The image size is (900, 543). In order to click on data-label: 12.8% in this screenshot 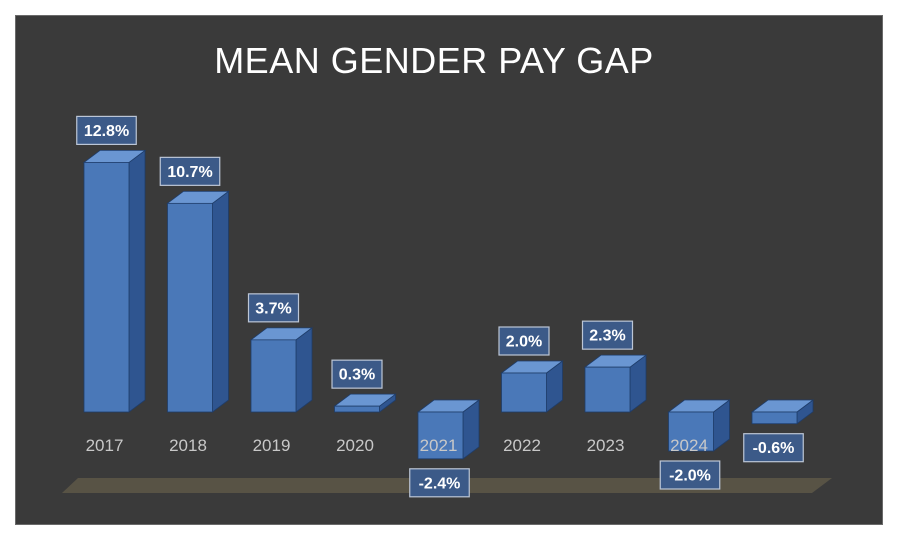, I will do `click(106, 131)`.